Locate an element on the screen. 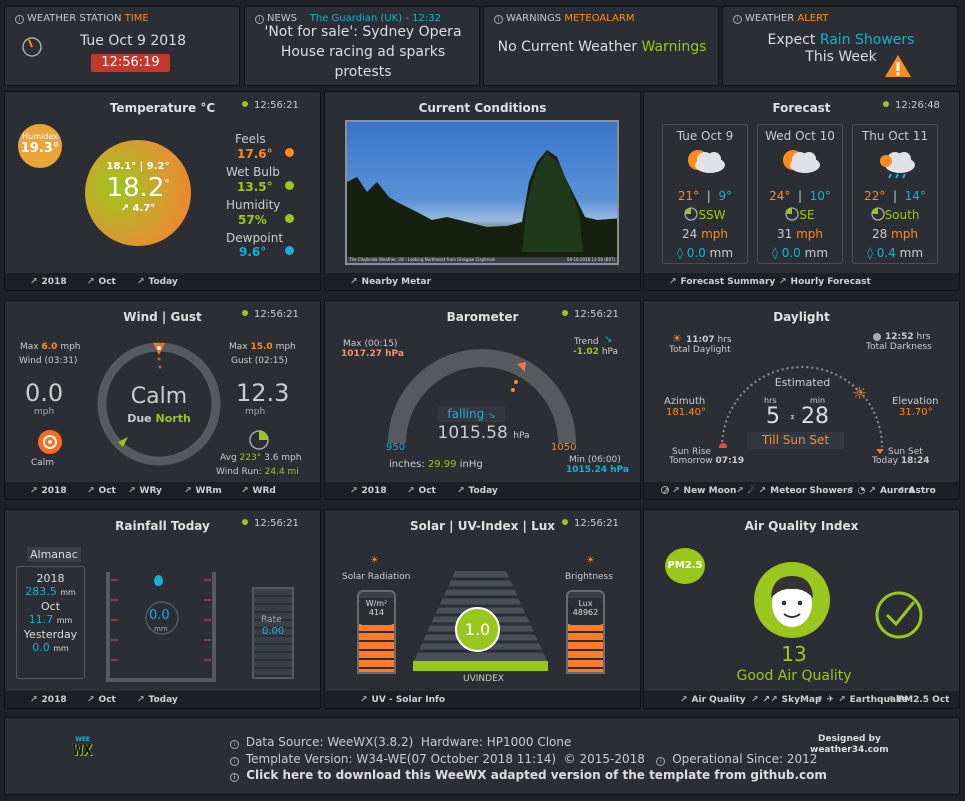  uv-index-badge: 1.0 is located at coordinates (477, 629).